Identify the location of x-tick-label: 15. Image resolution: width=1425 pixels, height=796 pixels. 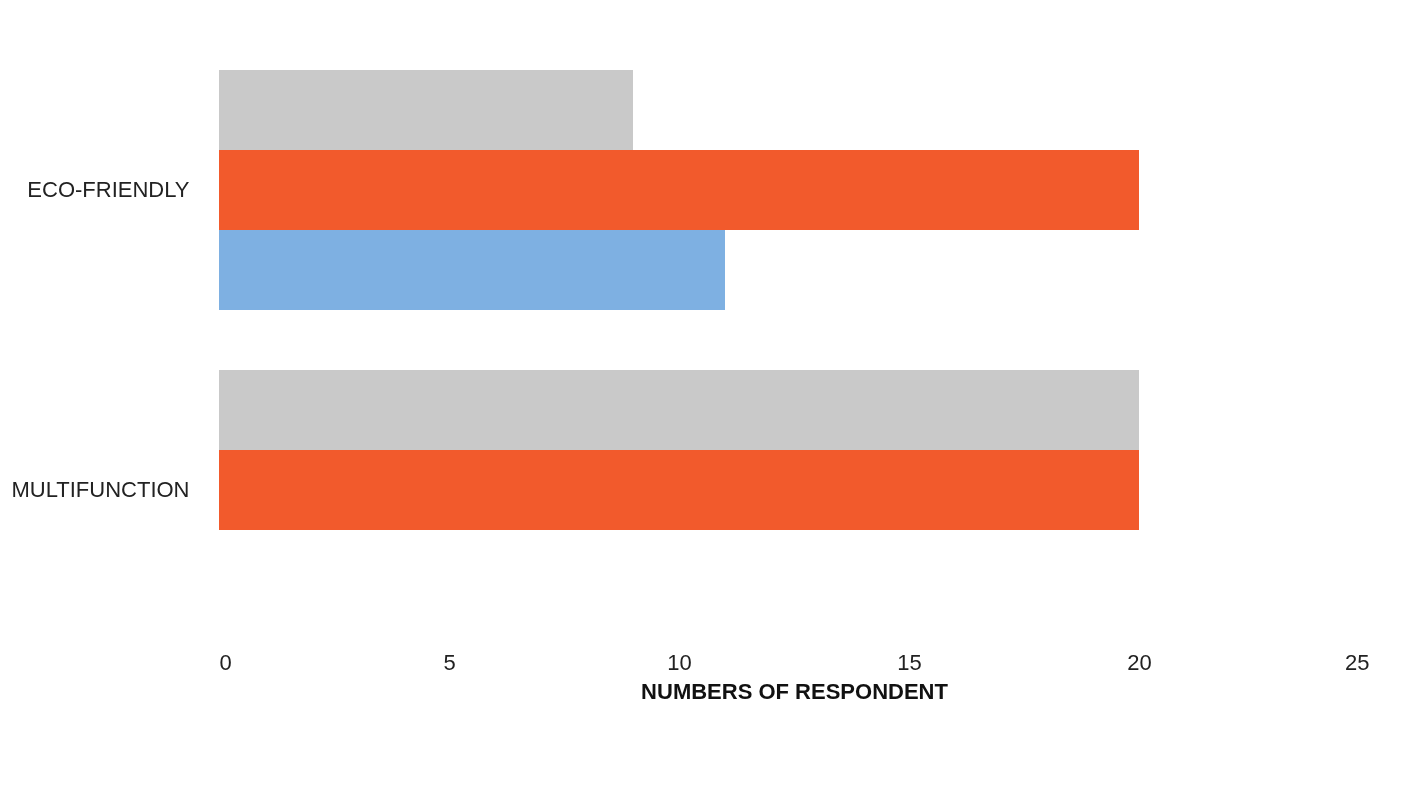
(909, 662).